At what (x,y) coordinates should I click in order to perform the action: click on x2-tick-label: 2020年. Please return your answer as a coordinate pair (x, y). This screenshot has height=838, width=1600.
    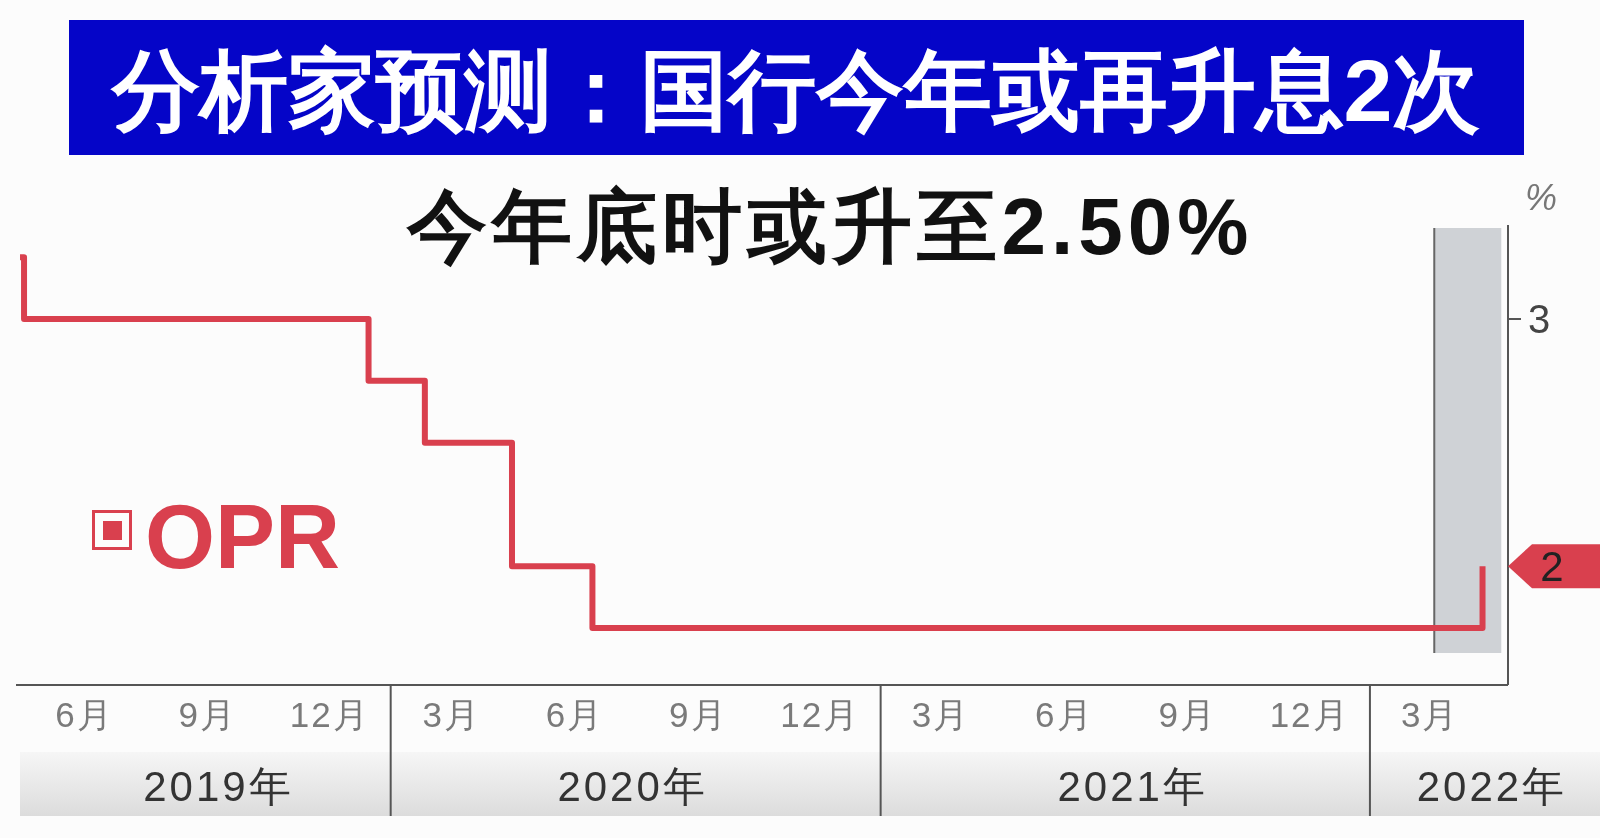
    Looking at the image, I should click on (632, 786).